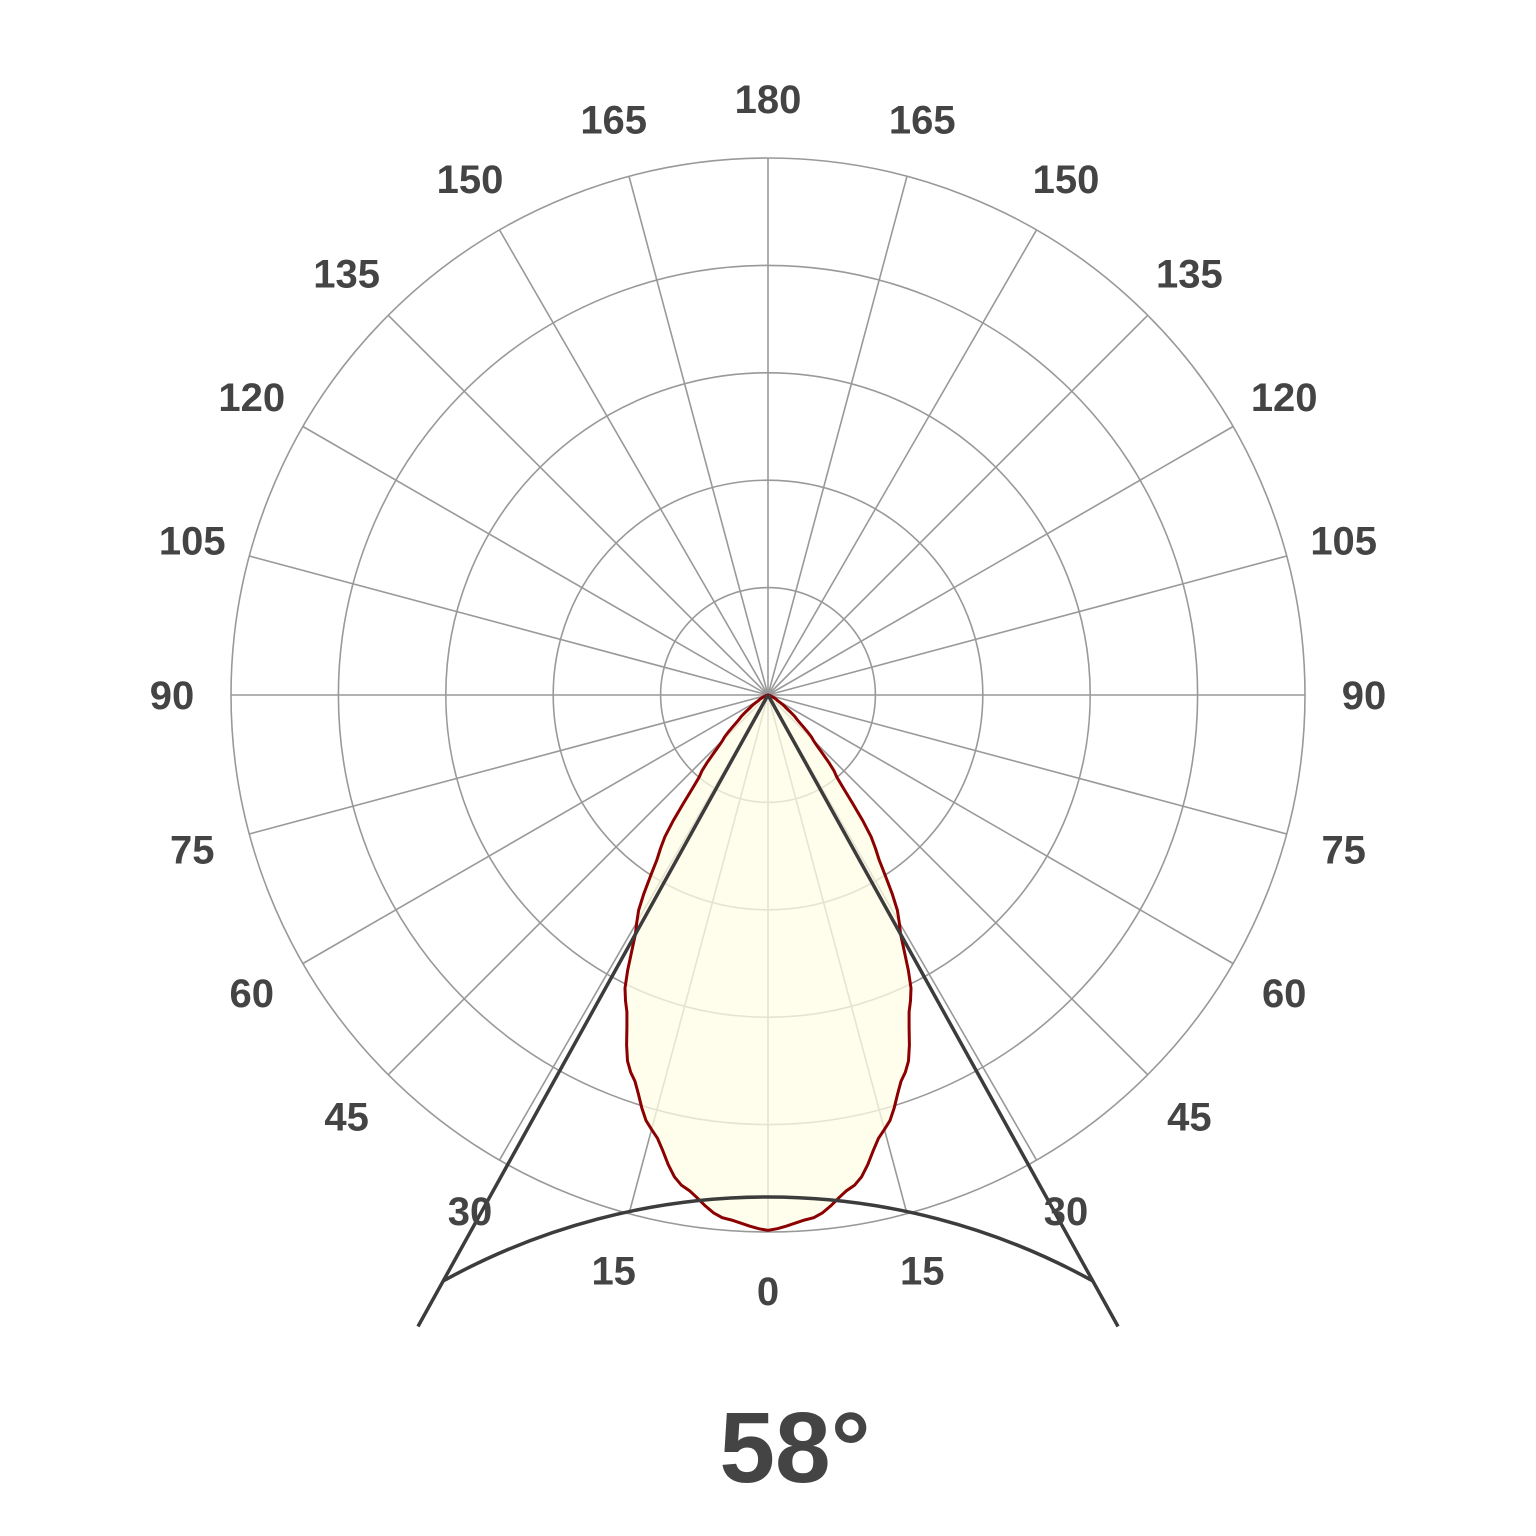 Image resolution: width=1536 pixels, height=1536 pixels. I want to click on intensity-fill, so click(768, 963).